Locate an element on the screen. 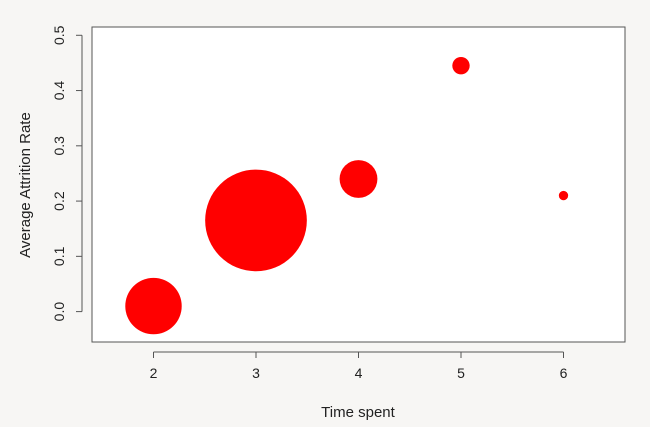  x-axis: 2 3 4 5 6 is located at coordinates (359, 366).